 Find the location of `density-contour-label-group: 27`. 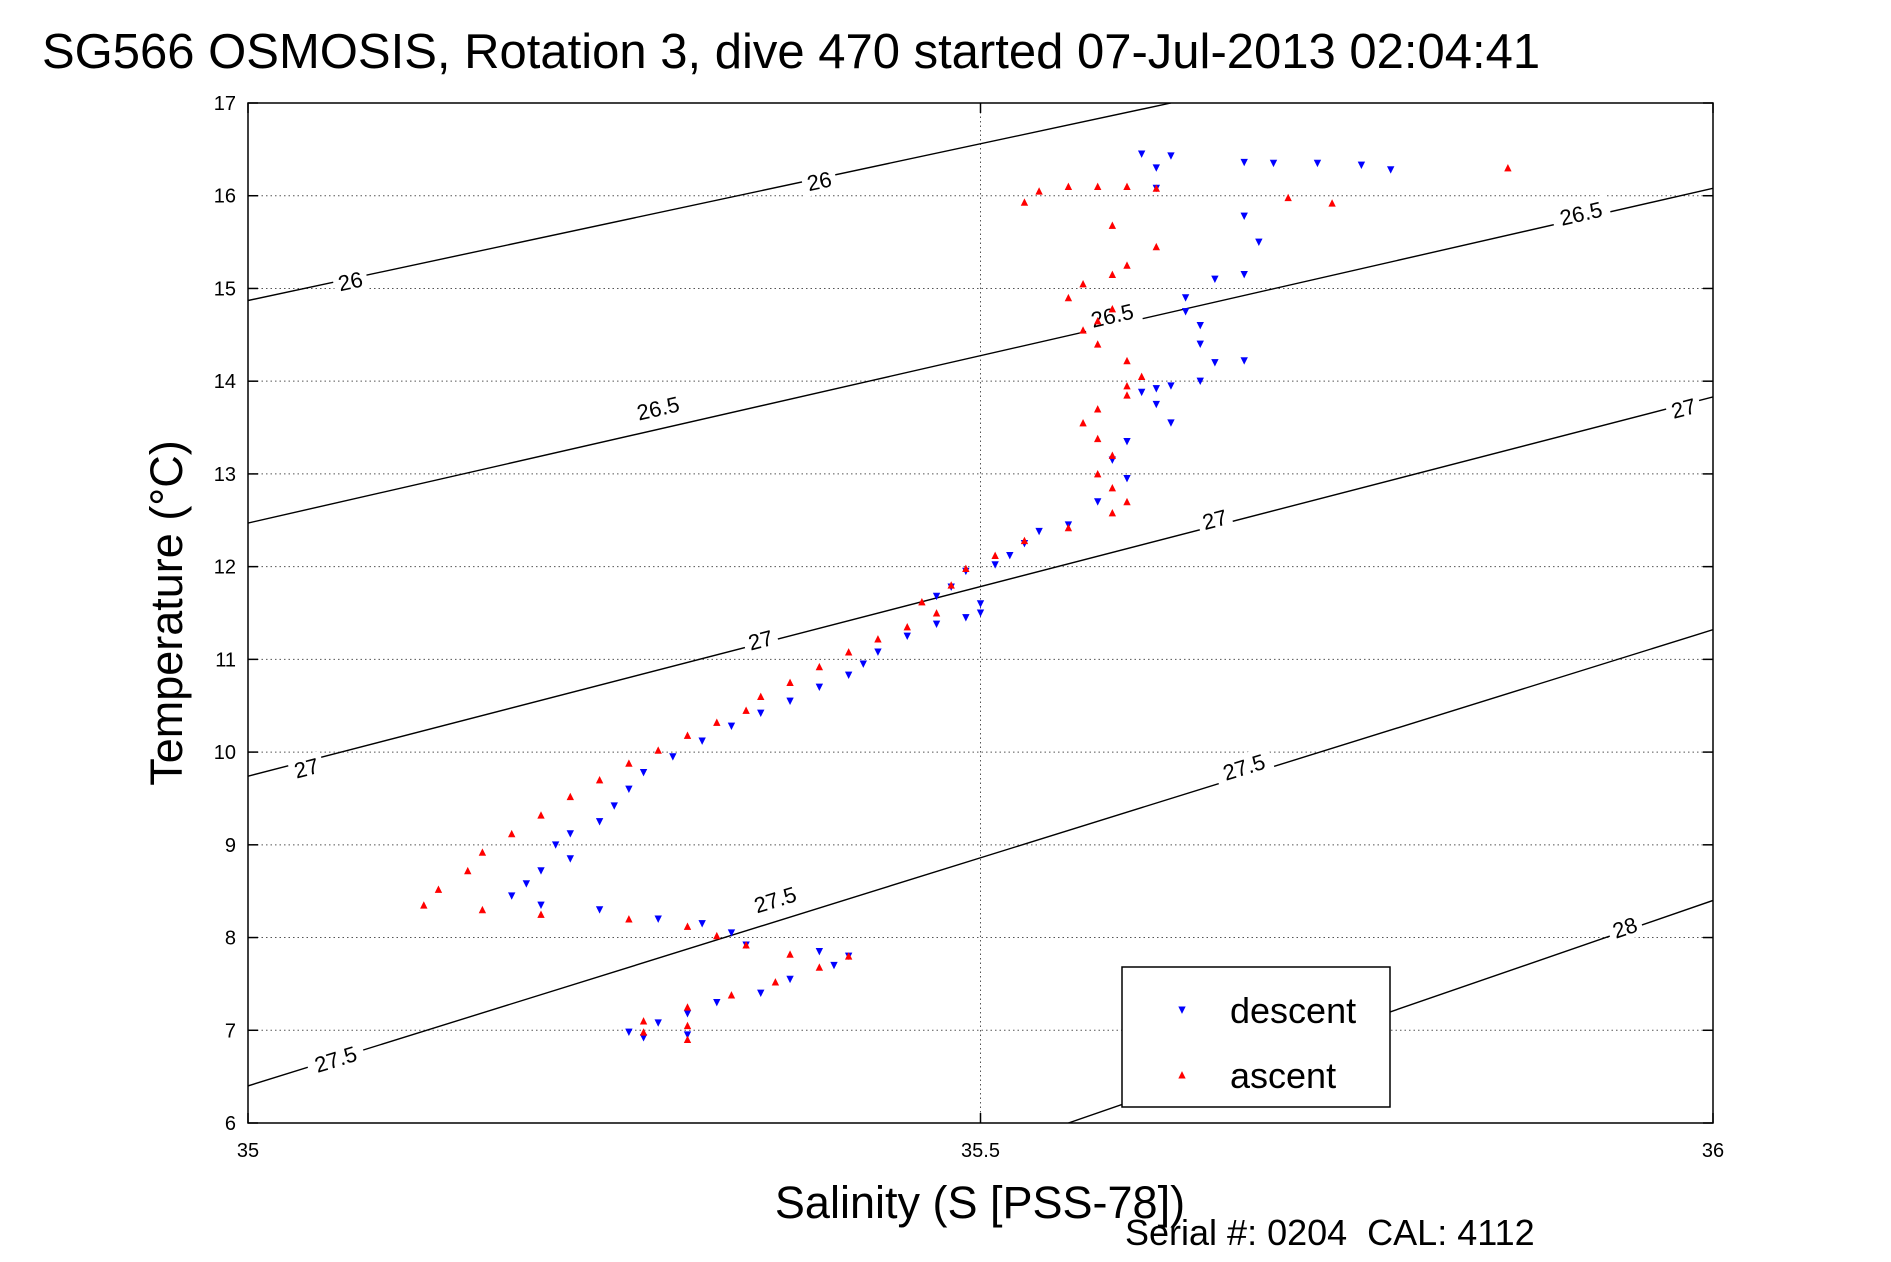

density-contour-label-group: 27 is located at coordinates (1214, 519).